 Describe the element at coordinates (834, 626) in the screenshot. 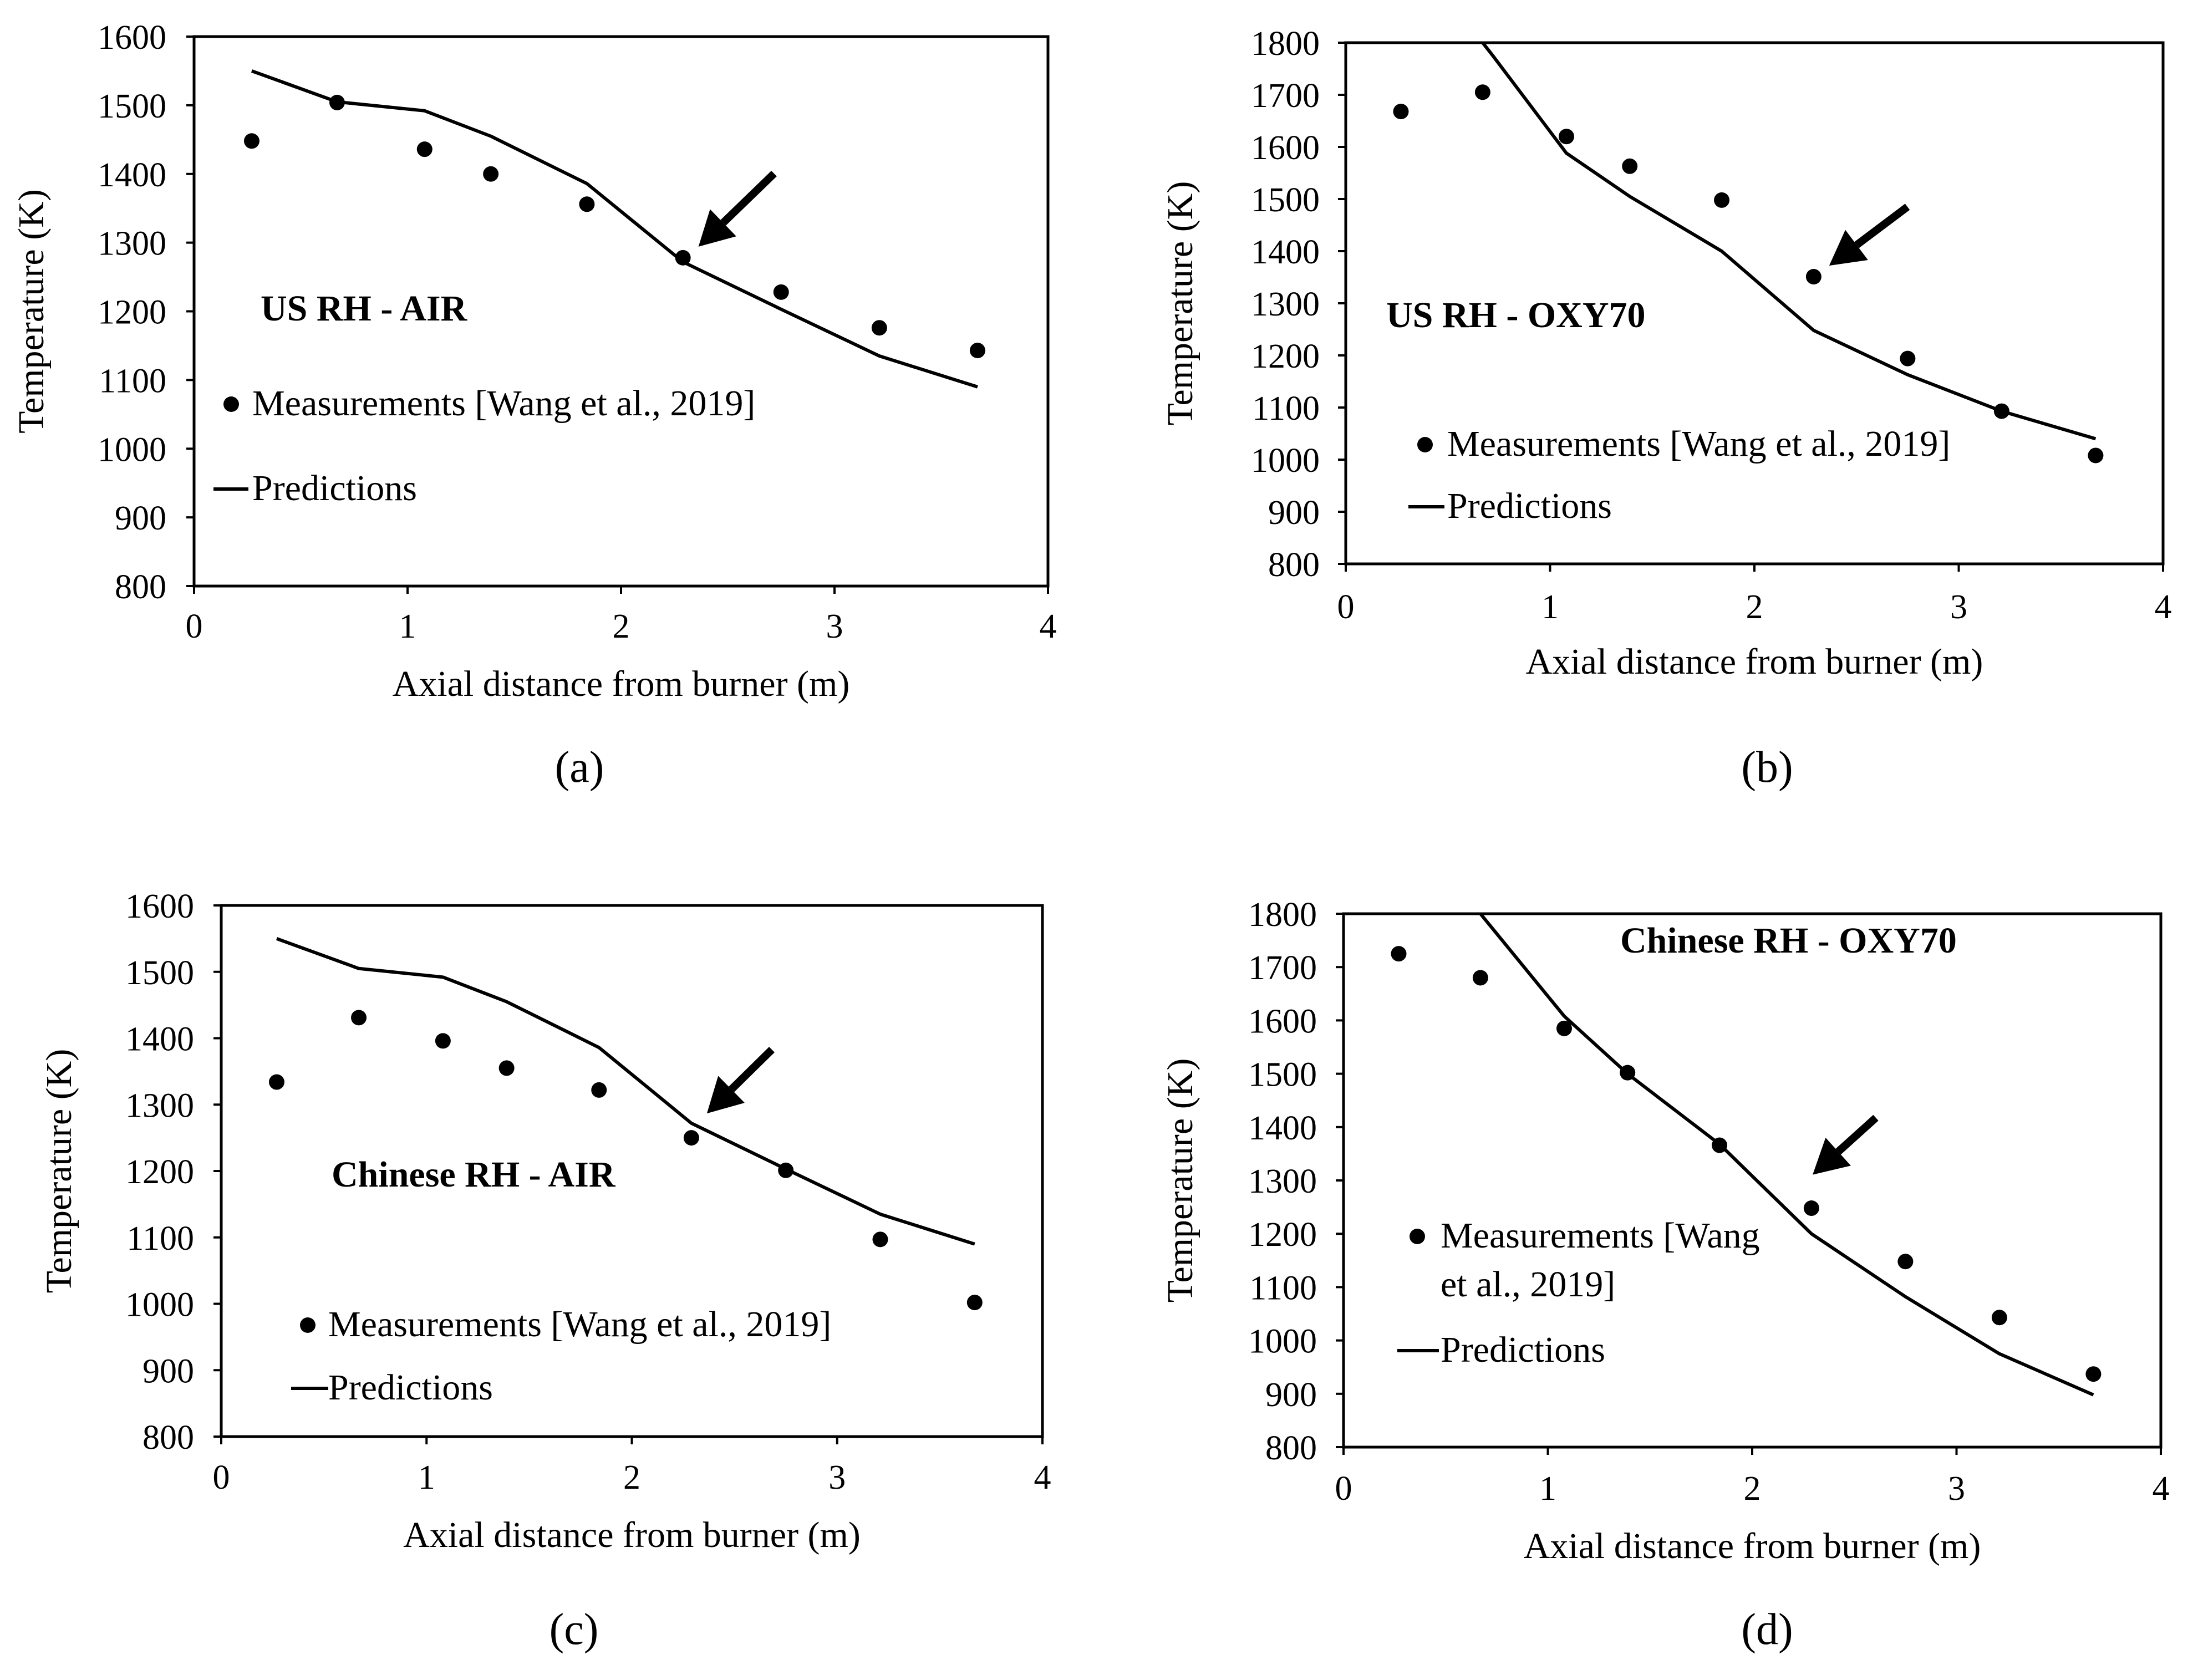

I see `x-tick-label: 3` at that location.